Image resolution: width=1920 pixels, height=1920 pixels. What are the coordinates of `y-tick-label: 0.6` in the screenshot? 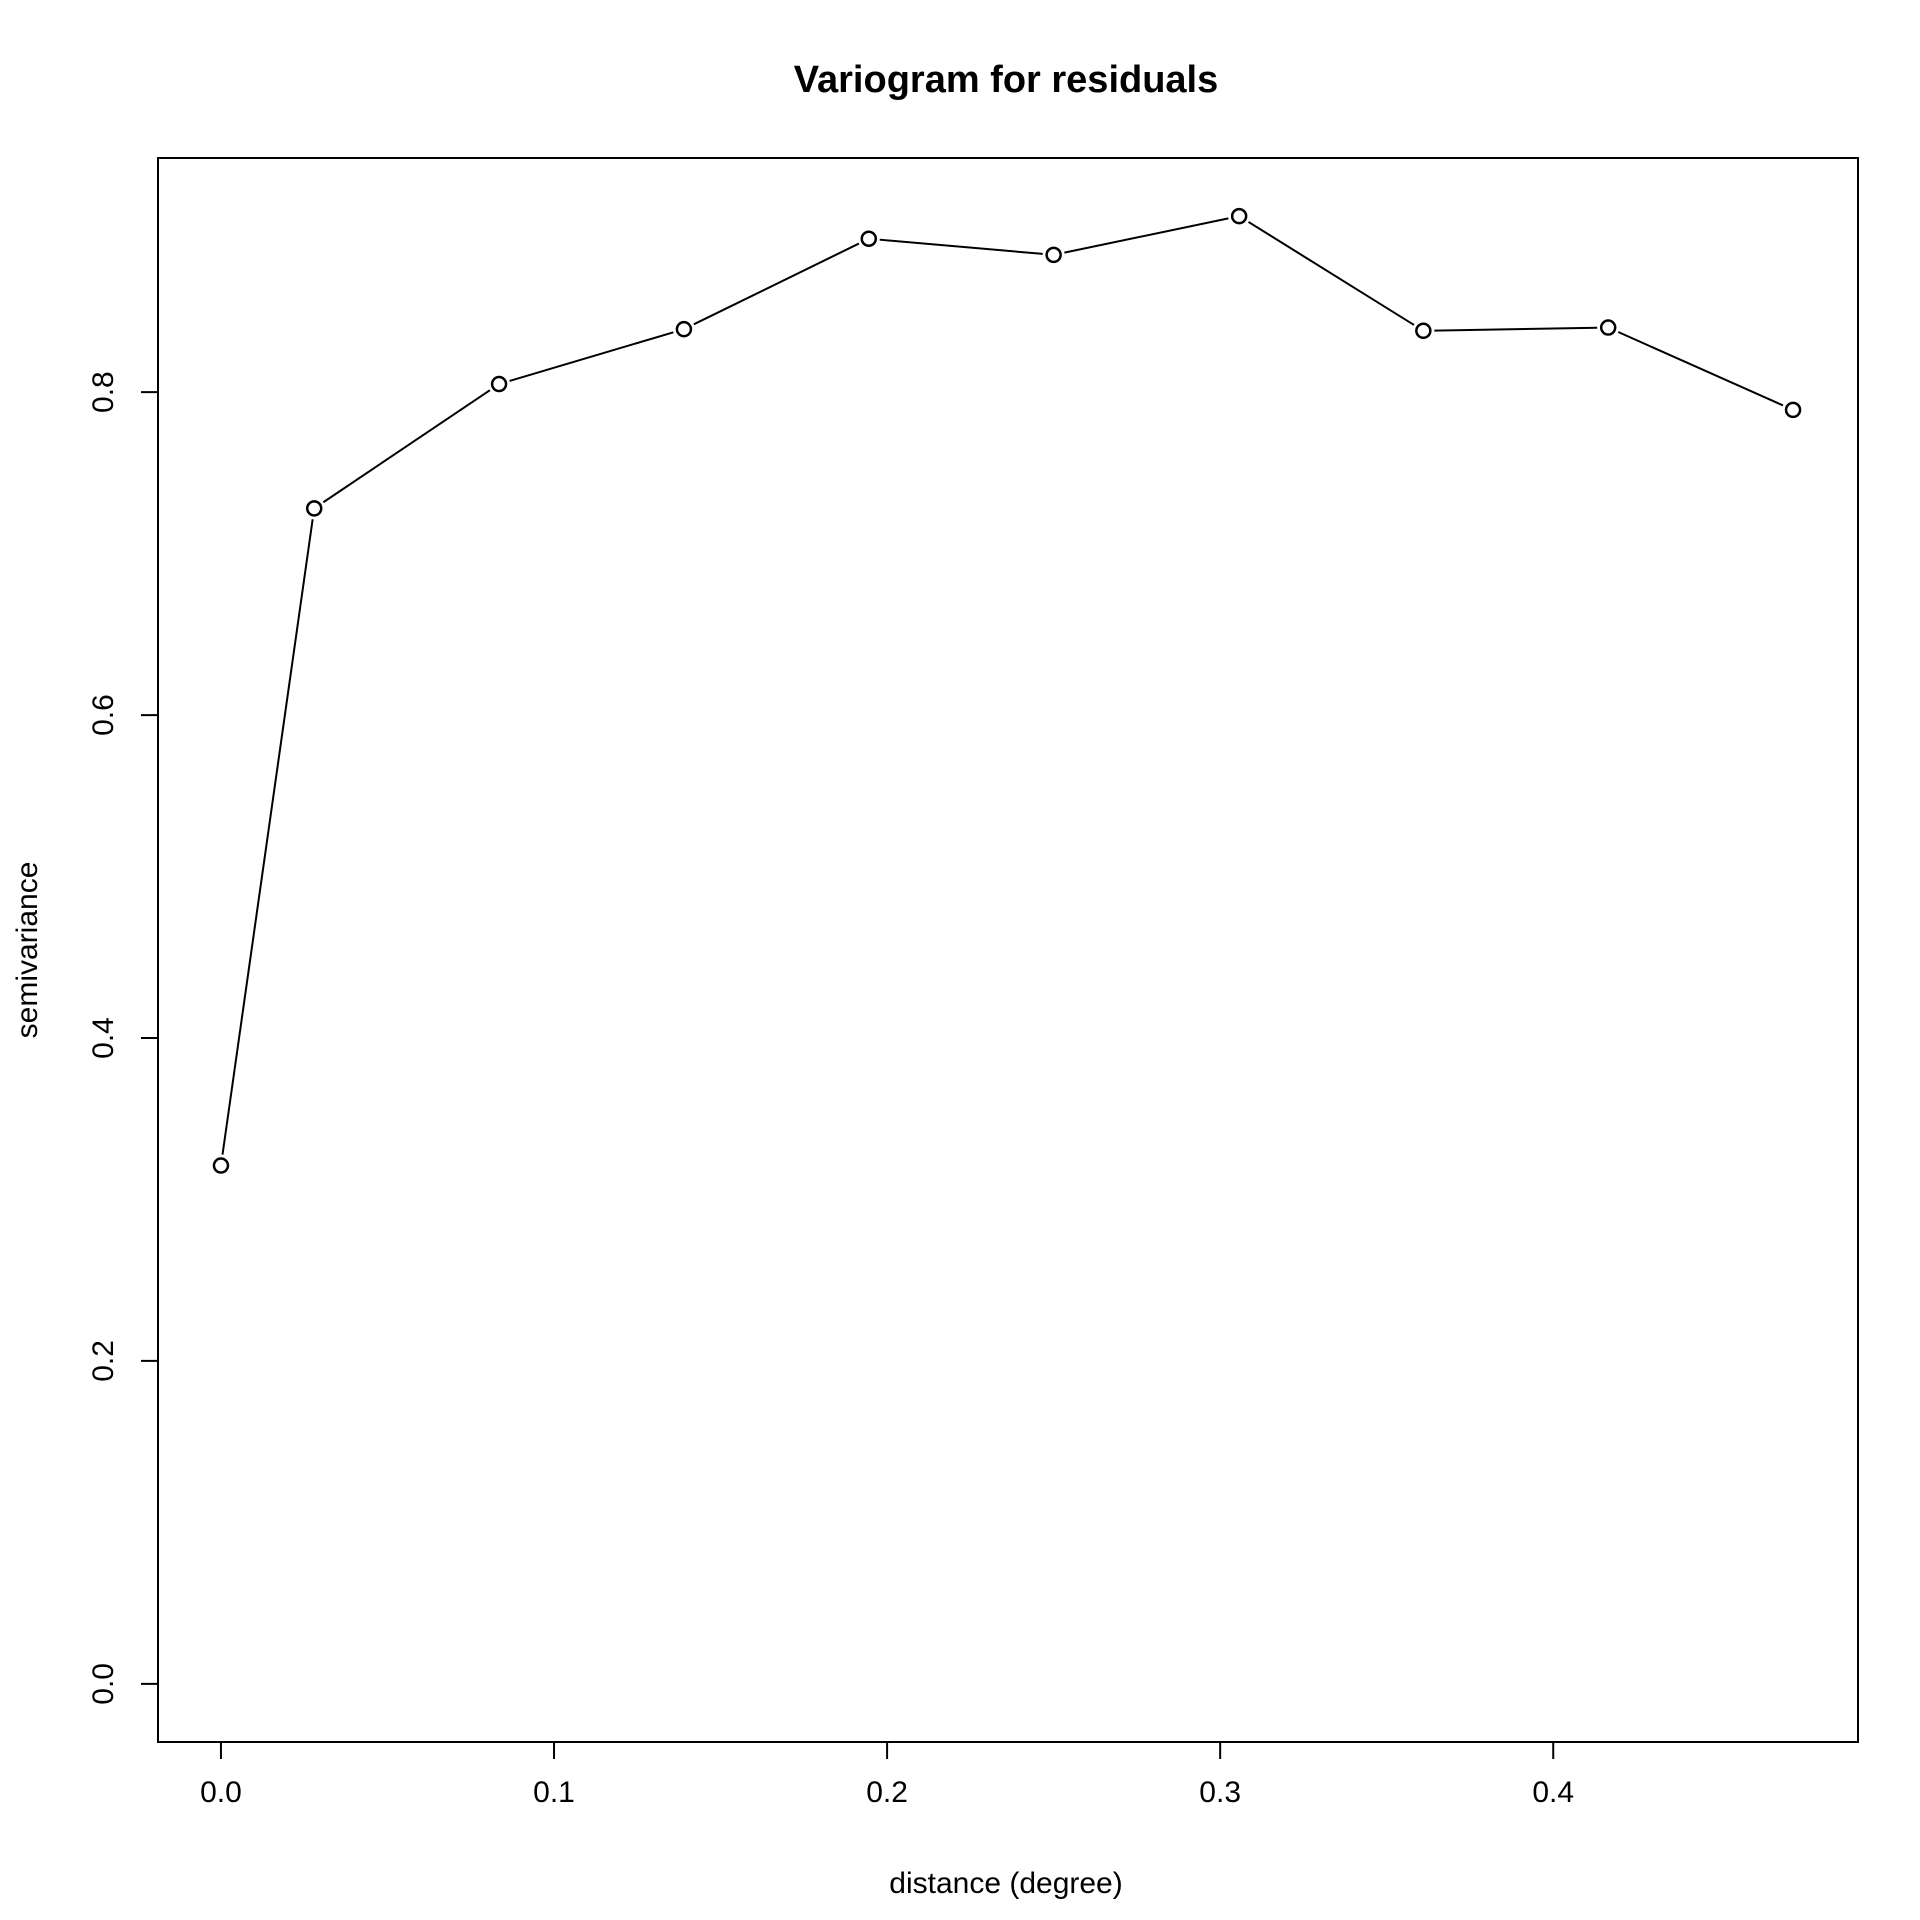 It's located at (103, 715).